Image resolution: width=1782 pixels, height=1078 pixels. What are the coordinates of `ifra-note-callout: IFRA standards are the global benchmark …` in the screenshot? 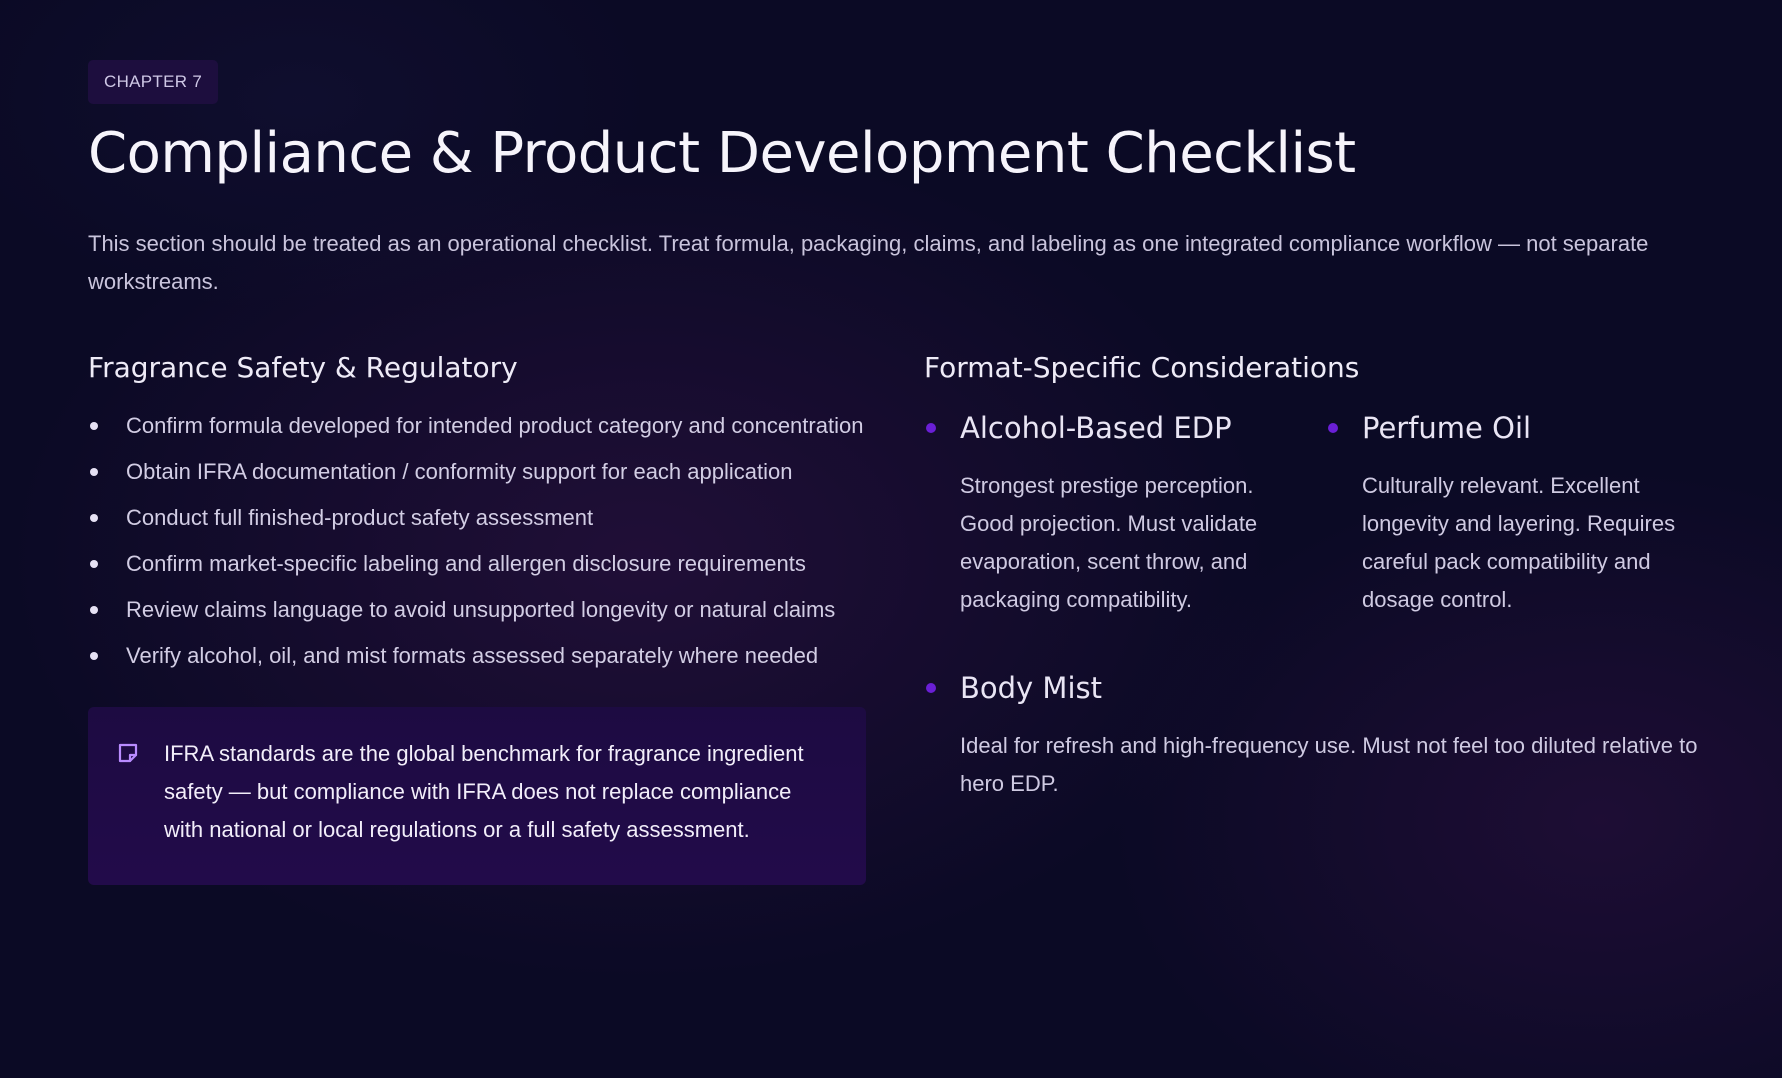 It's located at (477, 795).